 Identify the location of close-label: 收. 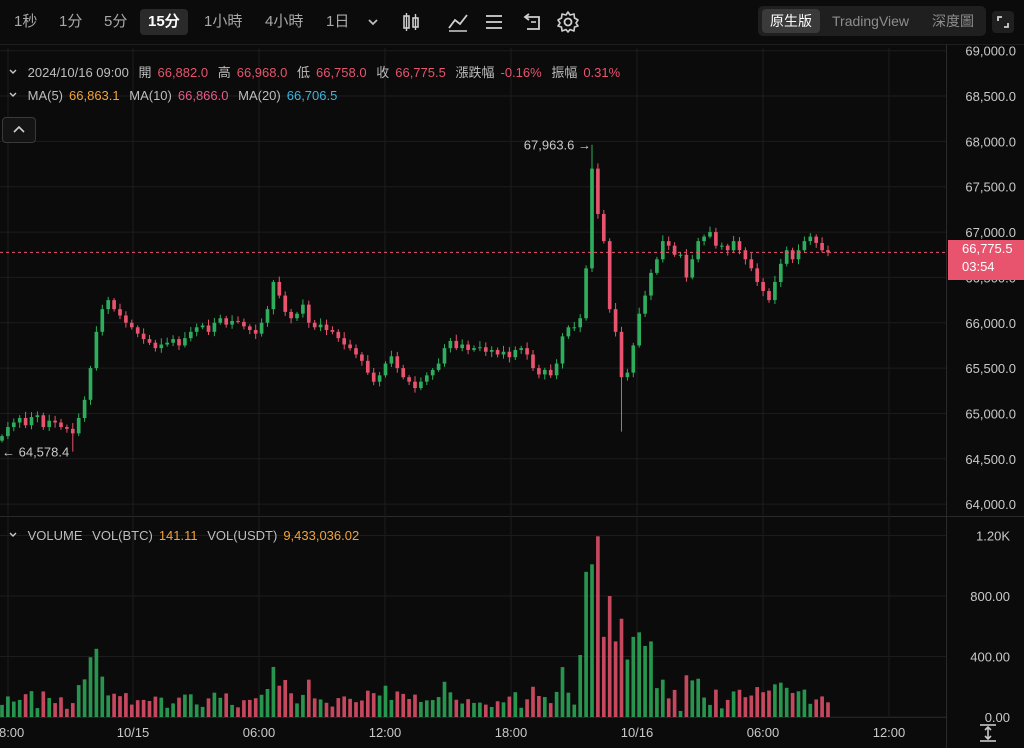
(383, 72).